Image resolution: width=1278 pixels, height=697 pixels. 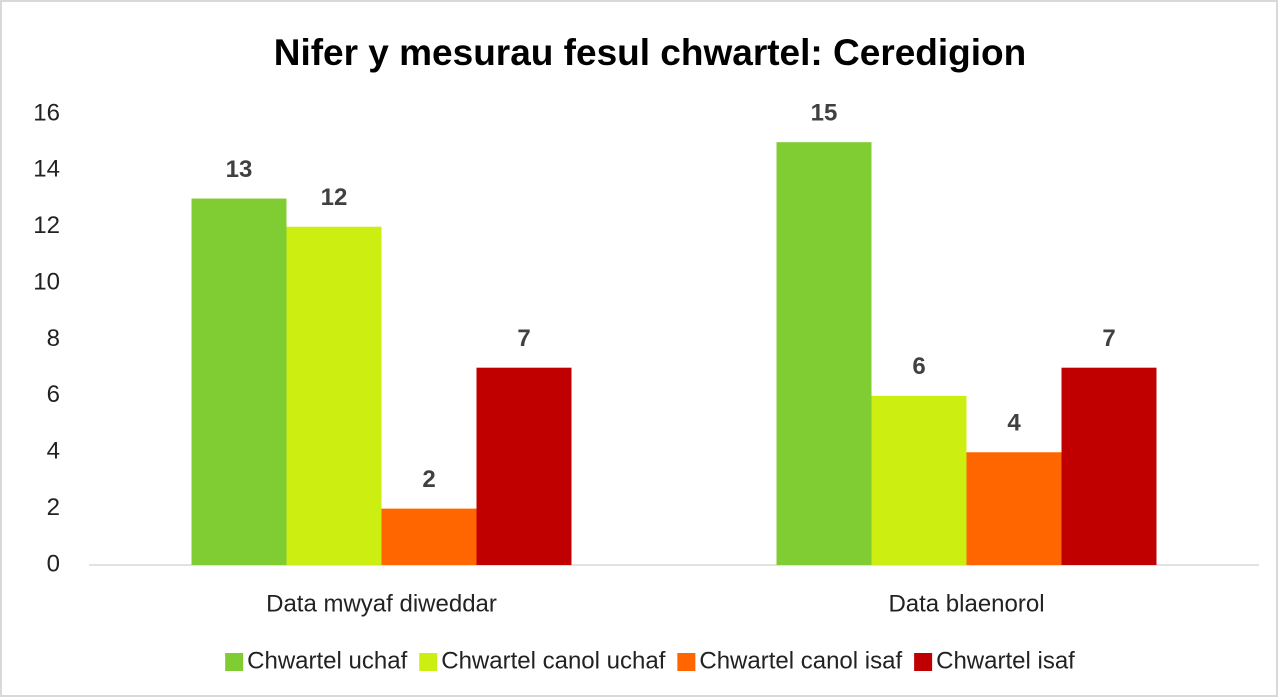 What do you see at coordinates (46, 112) in the screenshot?
I see `y-tick-label: 16` at bounding box center [46, 112].